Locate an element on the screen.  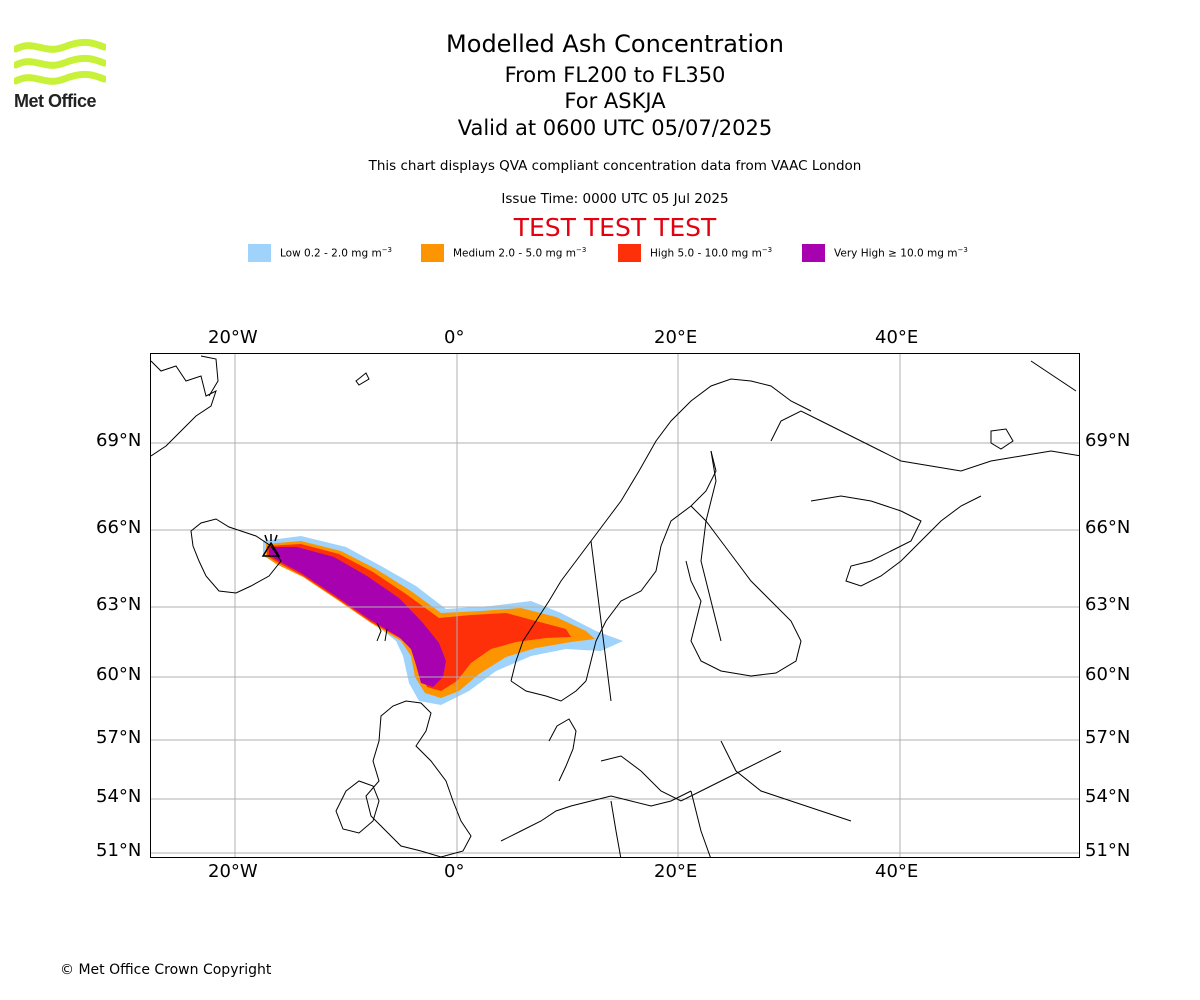
logo-waves is located at coordinates (60, 61).